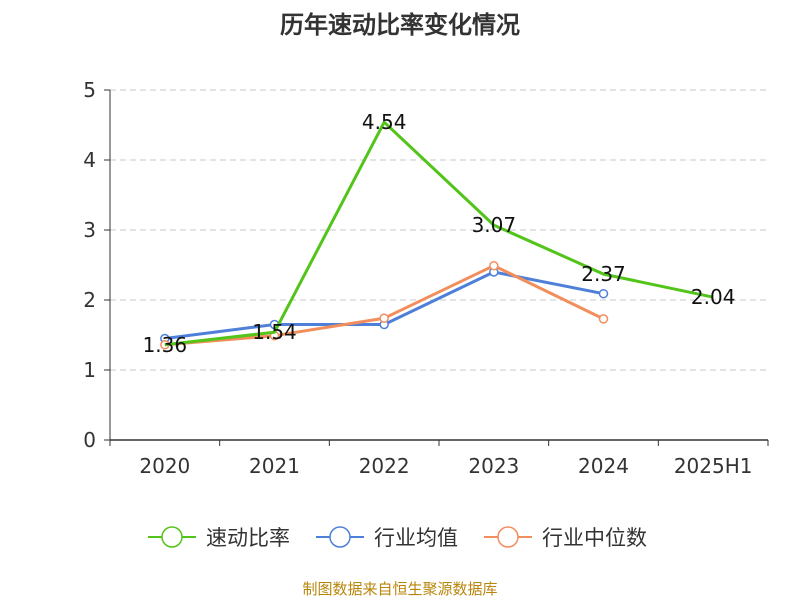 This screenshot has width=800, height=600. I want to click on series-line-行业中位数, so click(384, 305).